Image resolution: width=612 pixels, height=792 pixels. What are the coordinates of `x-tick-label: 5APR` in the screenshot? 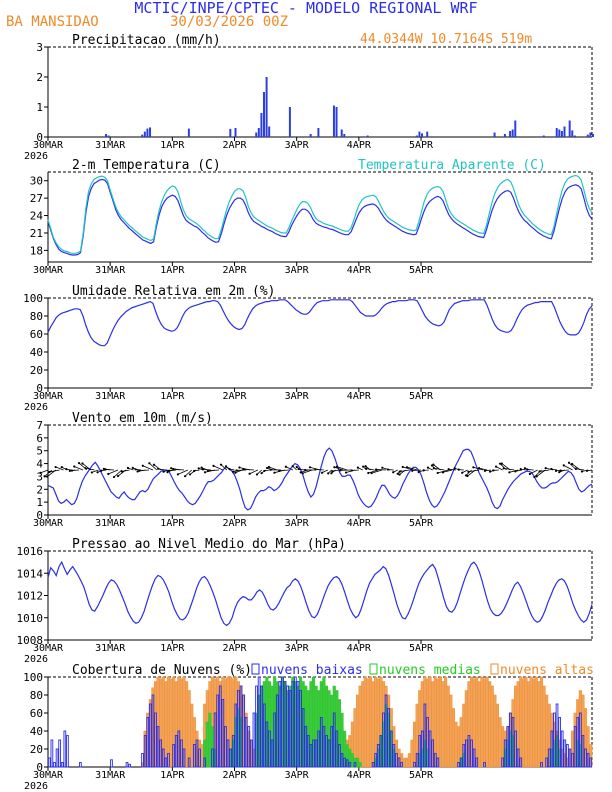 It's located at (421, 145).